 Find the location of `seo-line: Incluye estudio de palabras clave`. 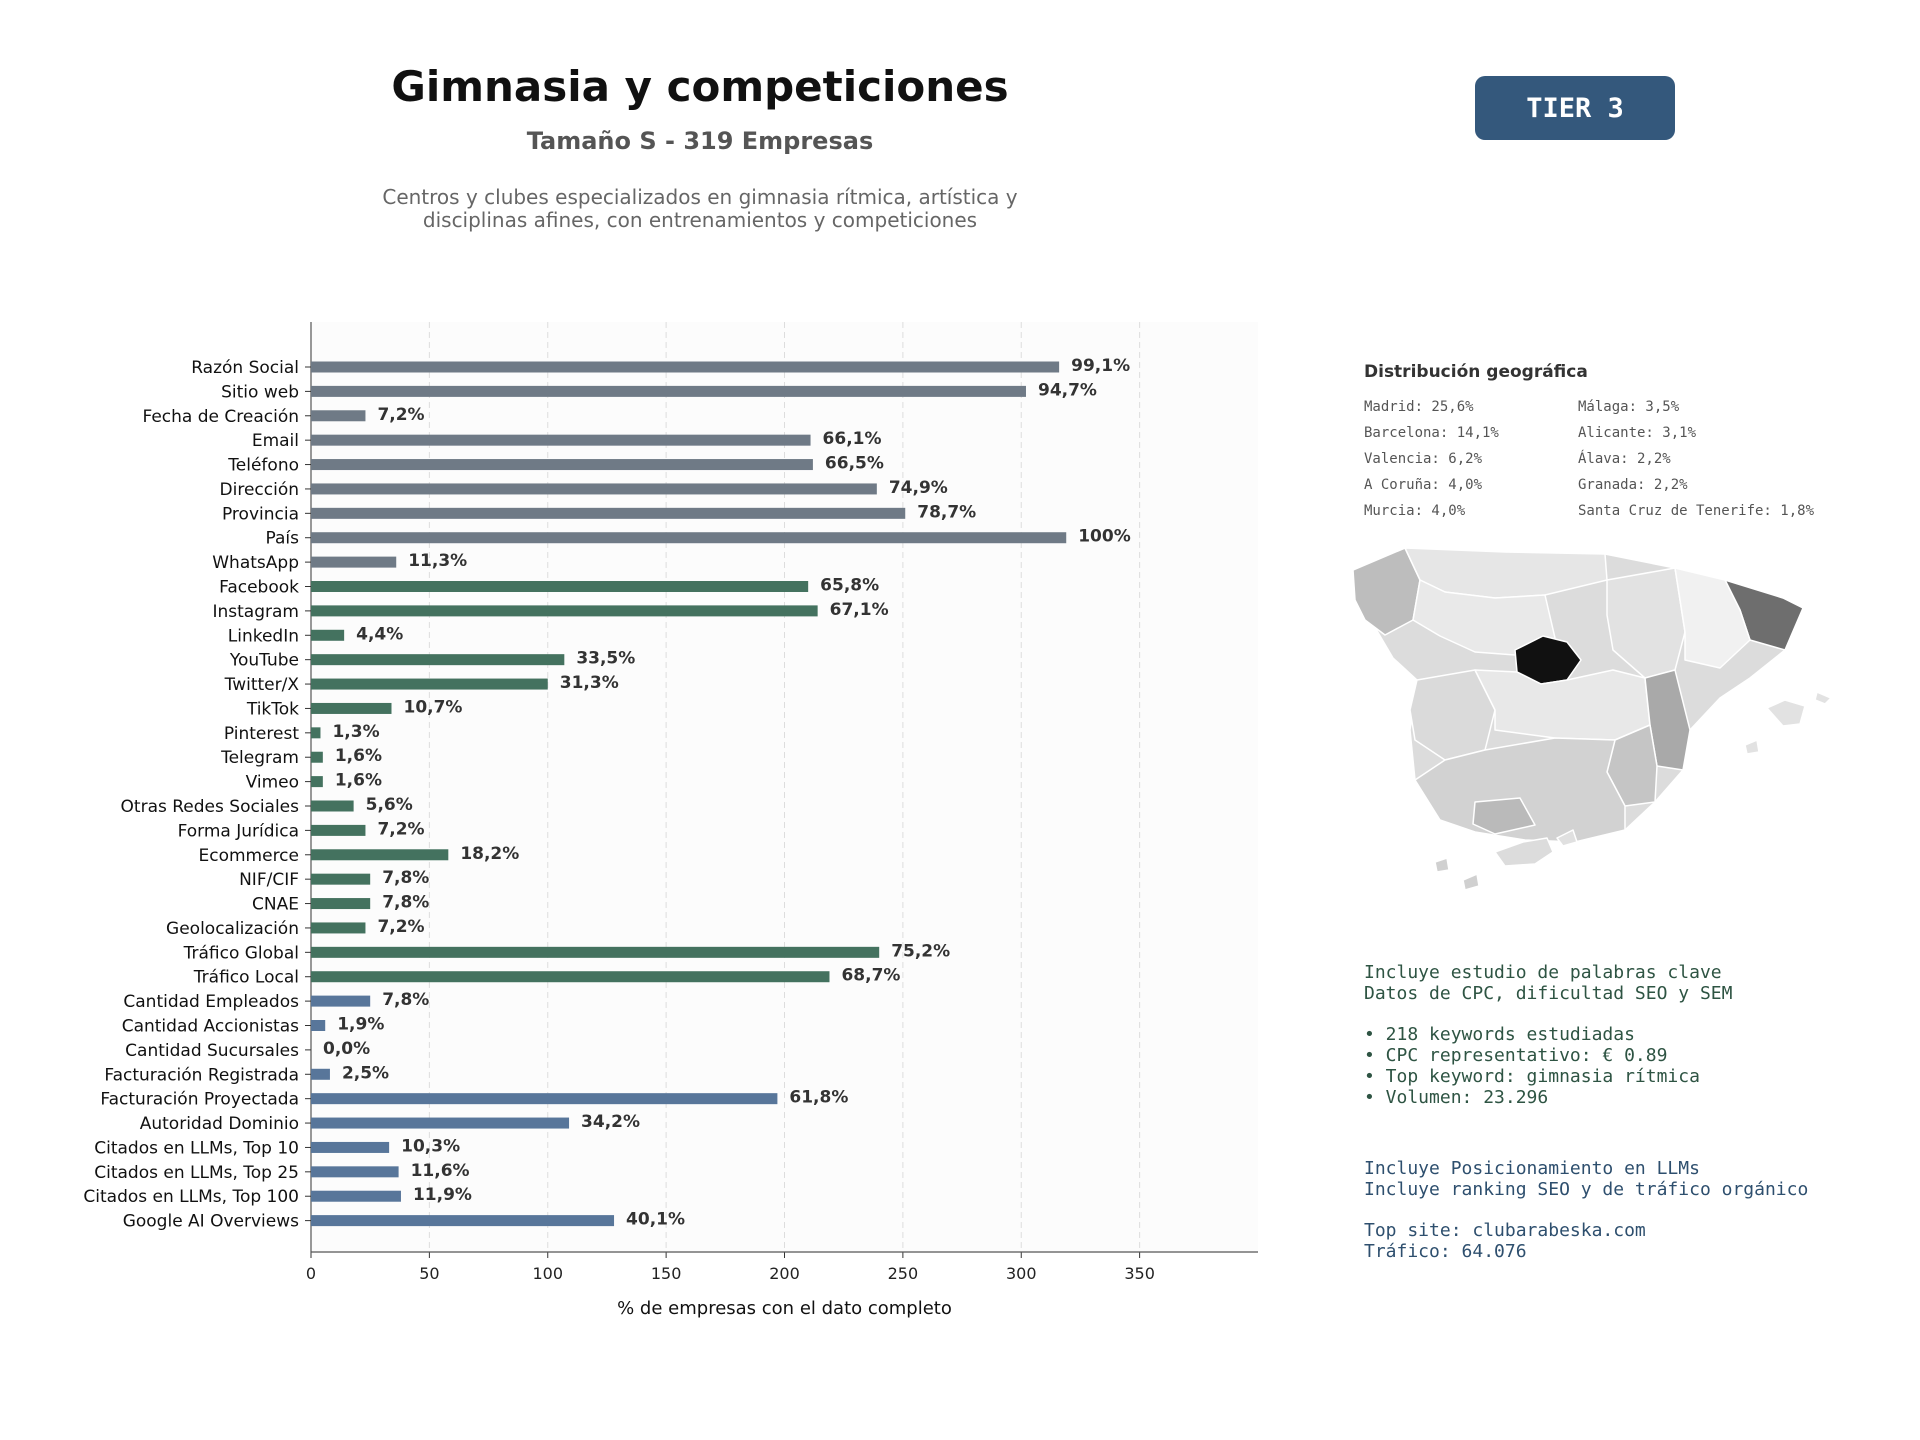

seo-line: Incluye estudio de palabras clave is located at coordinates (1543, 972).